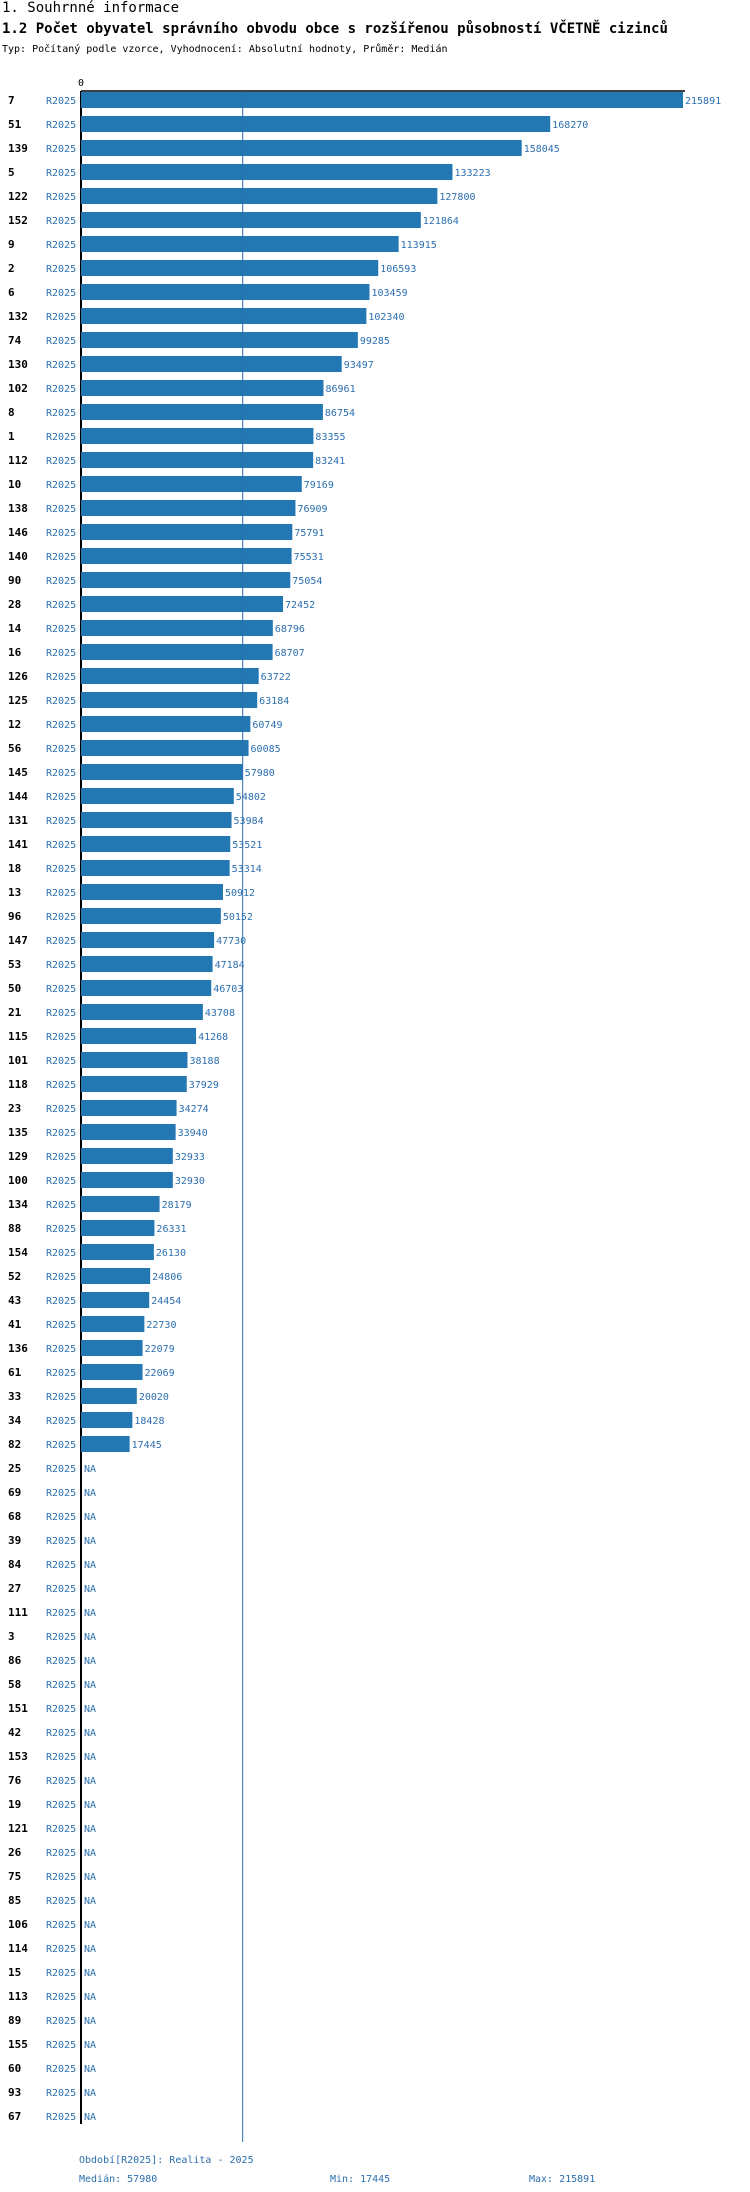 The height and width of the screenshot is (2192, 750). Describe the element at coordinates (154, 1397) in the screenshot. I see `data-label: 20020` at that location.